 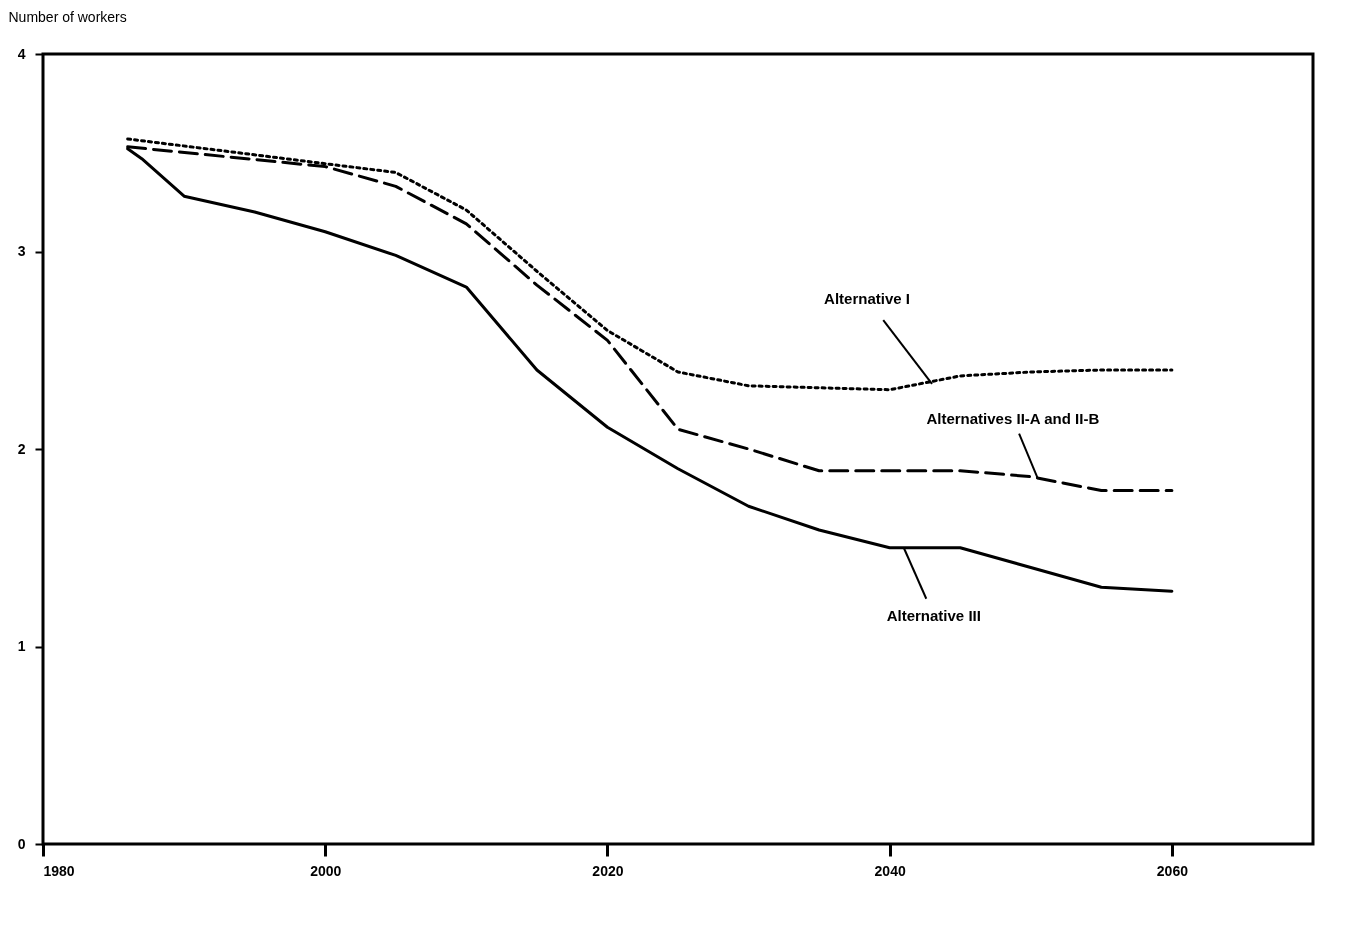 I want to click on x-tick-label: 2040, so click(x=890, y=870).